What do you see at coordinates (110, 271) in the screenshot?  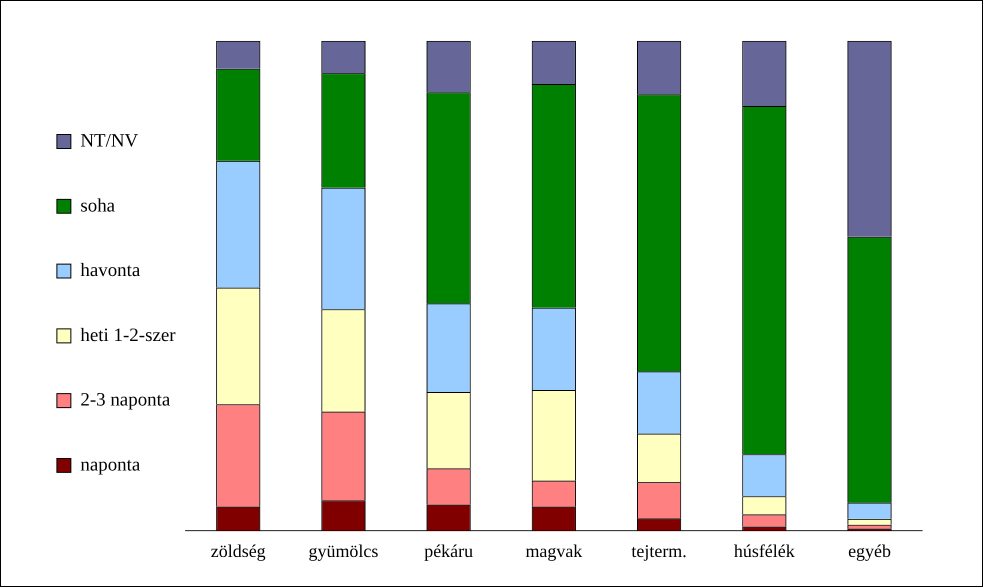 I see `legend-label: havonta` at bounding box center [110, 271].